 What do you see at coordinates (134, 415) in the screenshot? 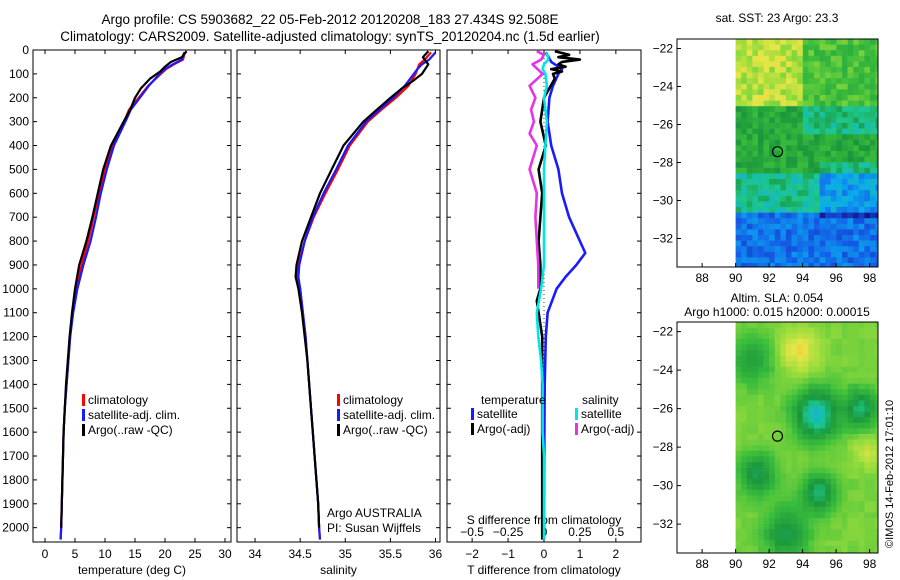
I see `legend-label: satellite-adj. clim.` at bounding box center [134, 415].